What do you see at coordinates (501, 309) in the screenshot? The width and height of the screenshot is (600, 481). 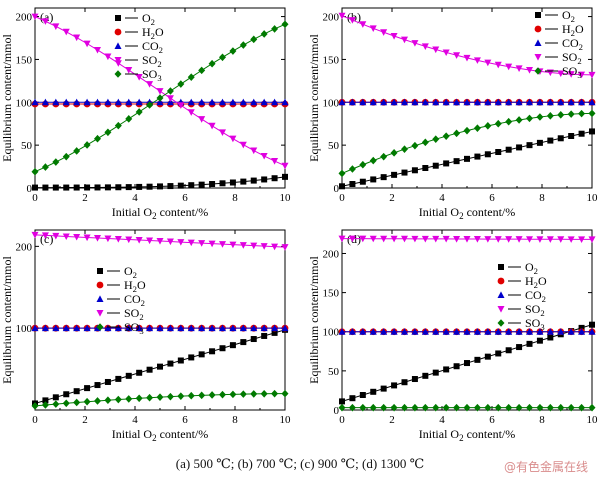 I see `legend-marker` at bounding box center [501, 309].